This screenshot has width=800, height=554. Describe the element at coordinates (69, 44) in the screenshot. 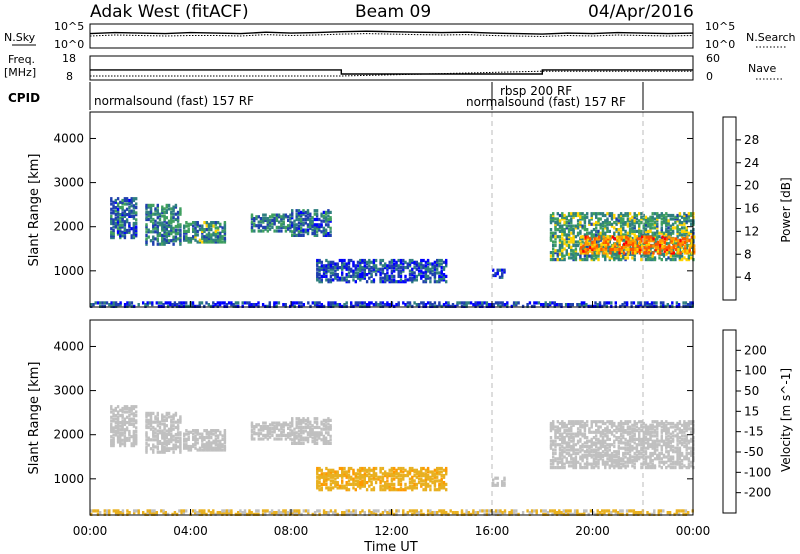

I see `noise-left-tick-bottom: 10^0` at that location.